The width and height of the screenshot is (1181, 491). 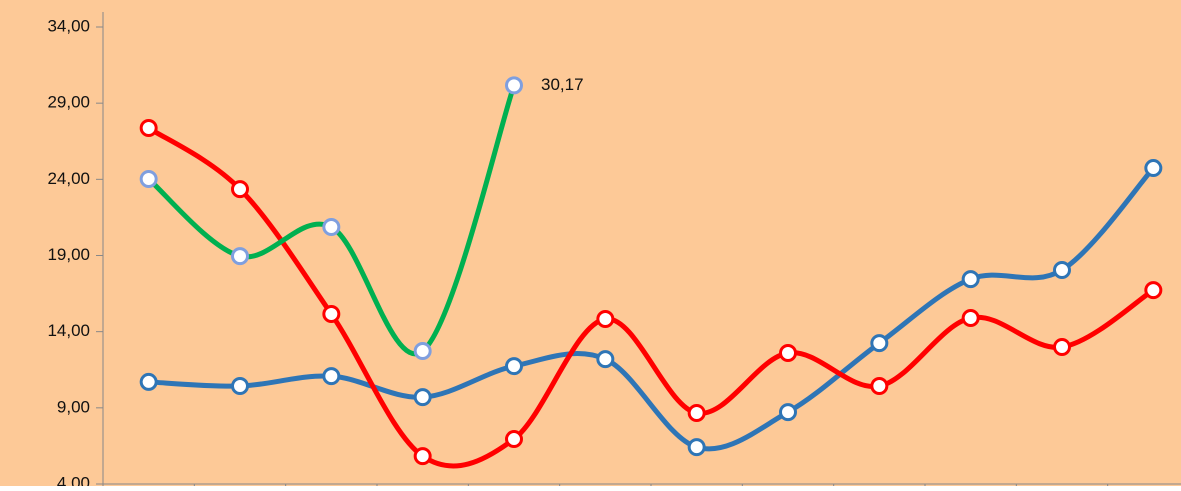 What do you see at coordinates (73, 406) in the screenshot?
I see `y-tick-label: 9,00` at bounding box center [73, 406].